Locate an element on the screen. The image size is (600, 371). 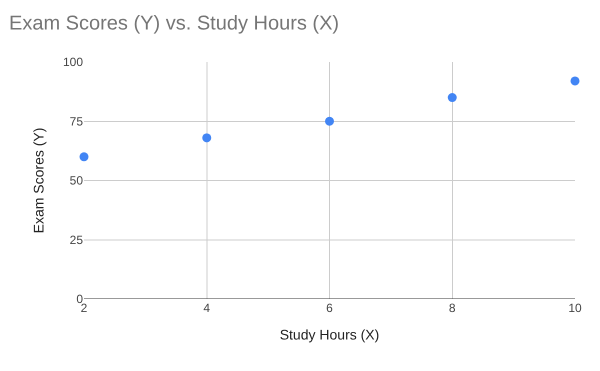
y-tick-label: 25 is located at coordinates (77, 239).